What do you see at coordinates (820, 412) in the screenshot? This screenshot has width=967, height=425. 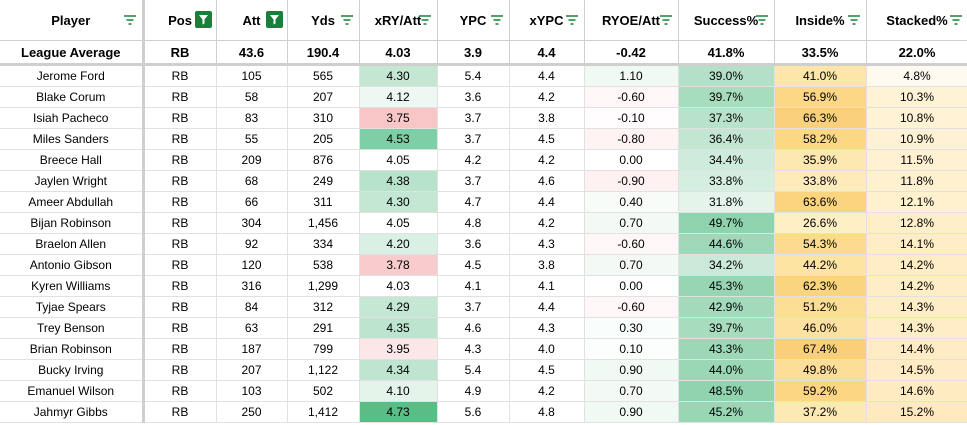 I see `cell-inside: 37.2%` at bounding box center [820, 412].